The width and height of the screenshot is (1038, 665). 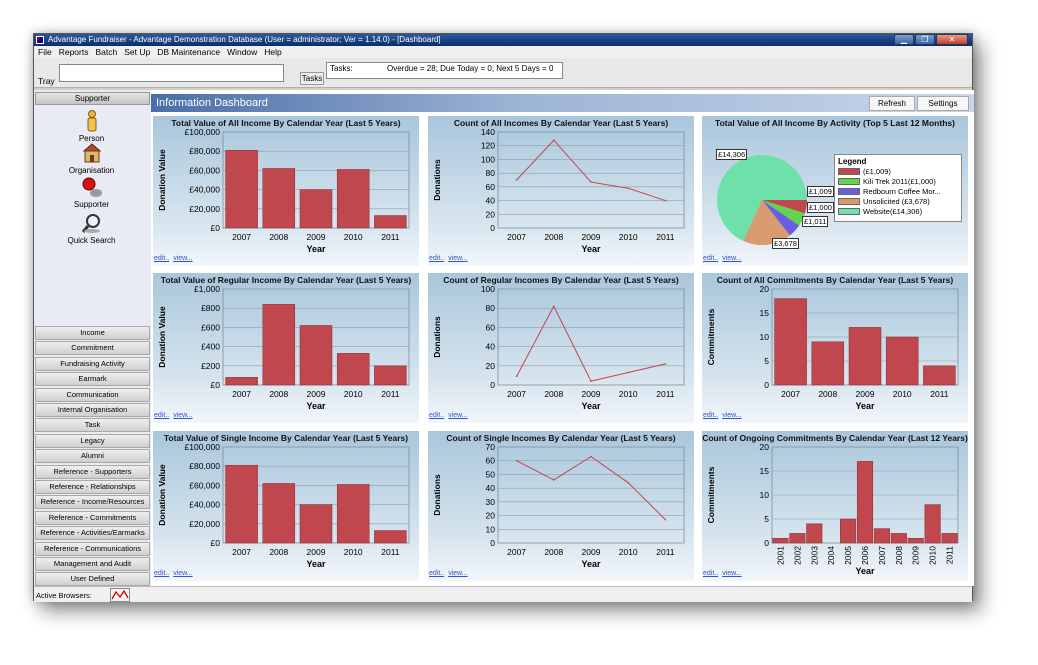 I want to click on sidebar-item-quick-search: Quick Search, so click(x=91, y=228).